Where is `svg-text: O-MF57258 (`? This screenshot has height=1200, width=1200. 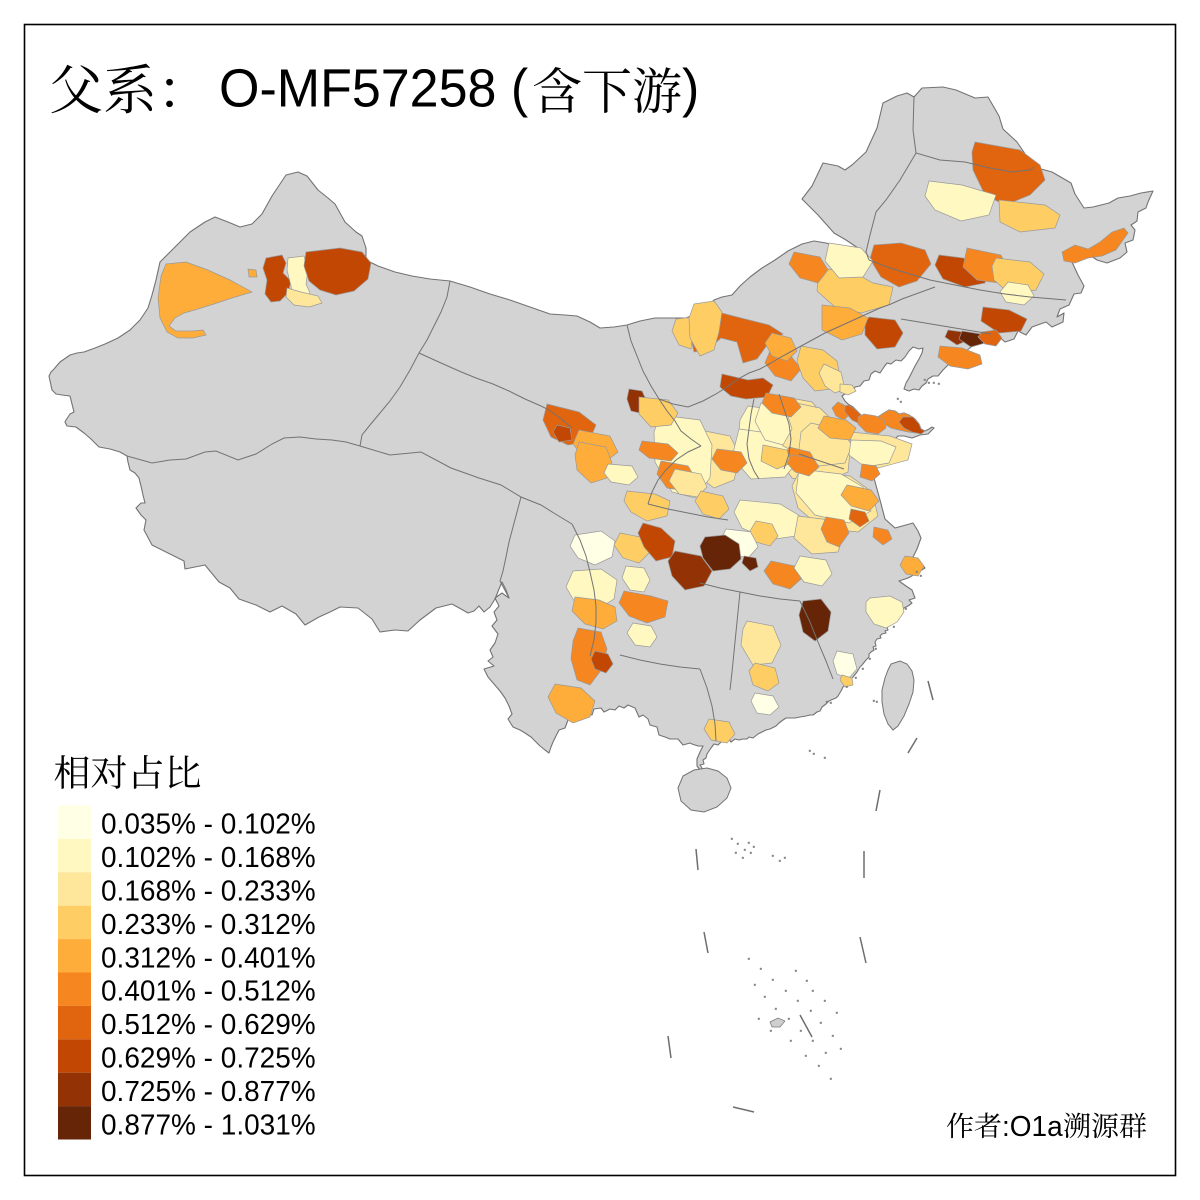 svg-text: O-MF57258 ( is located at coordinates (374, 89).